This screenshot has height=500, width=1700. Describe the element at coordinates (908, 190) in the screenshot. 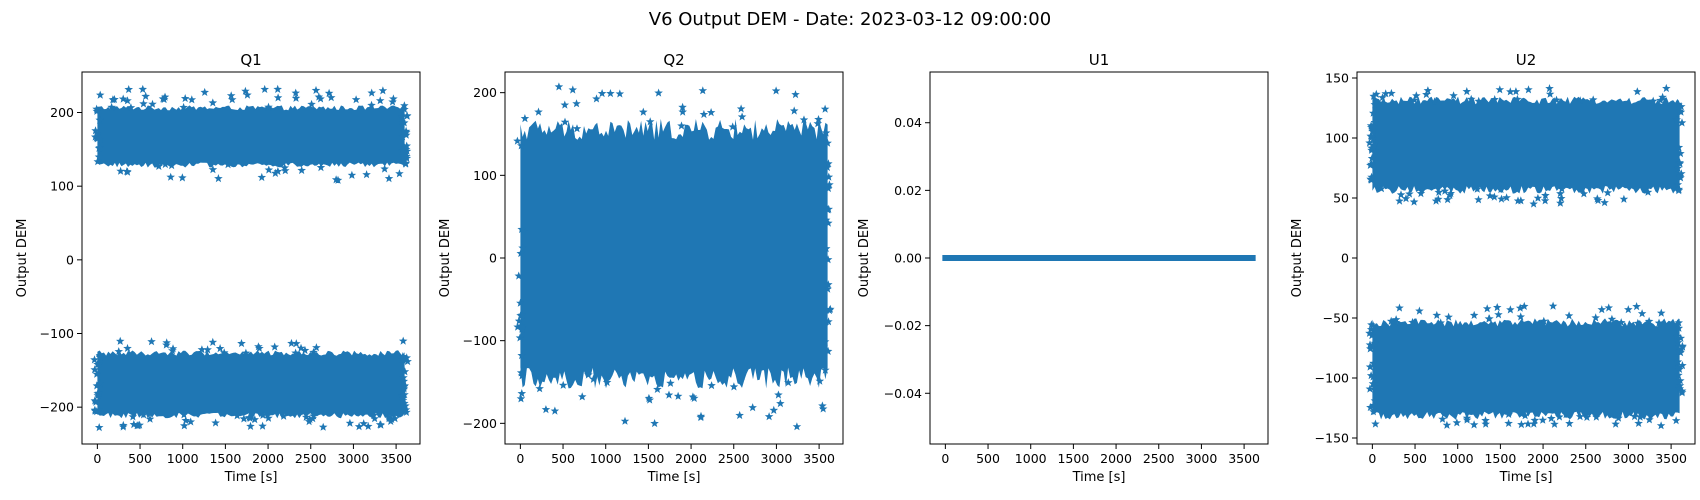

I see `y-tick-label: 0.02` at that location.